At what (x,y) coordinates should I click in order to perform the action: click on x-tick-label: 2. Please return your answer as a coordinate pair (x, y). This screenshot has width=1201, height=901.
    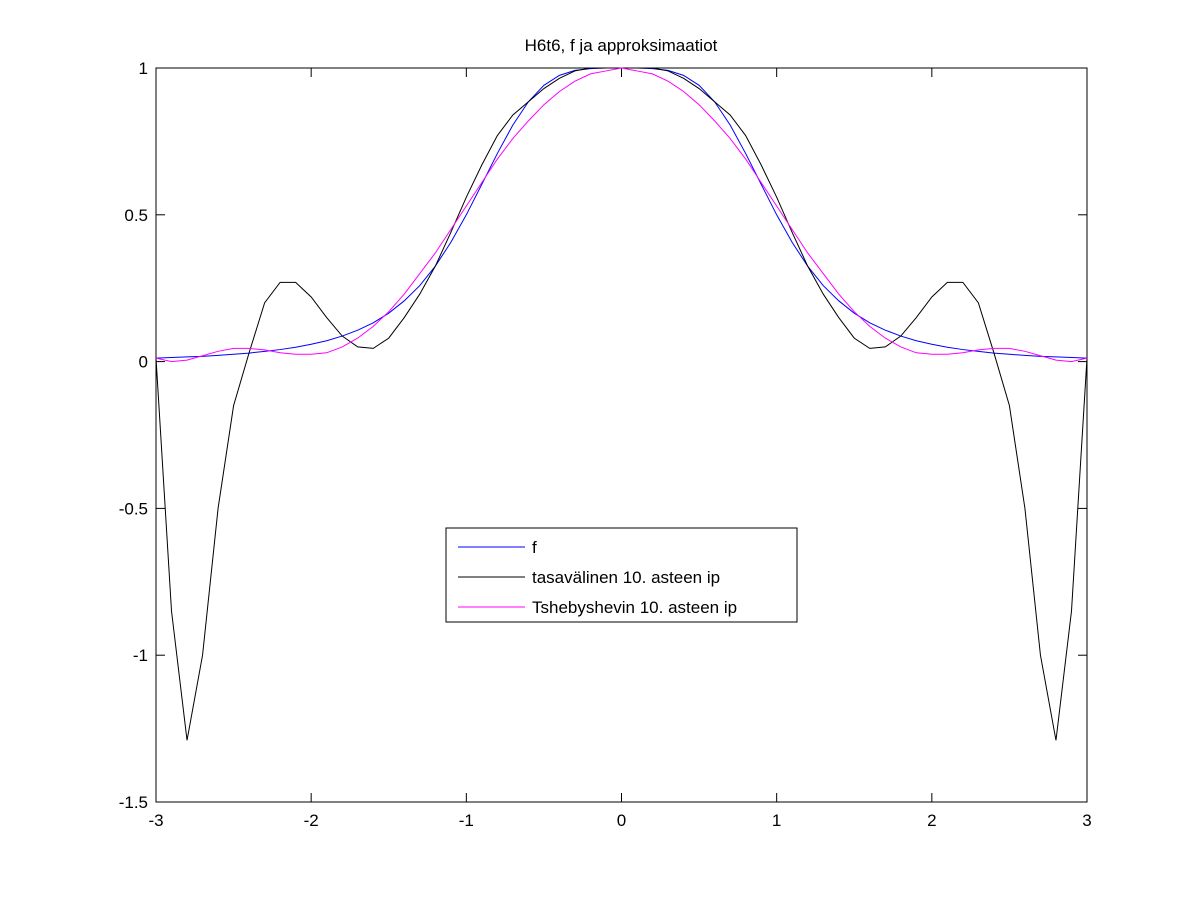
    Looking at the image, I should click on (931, 820).